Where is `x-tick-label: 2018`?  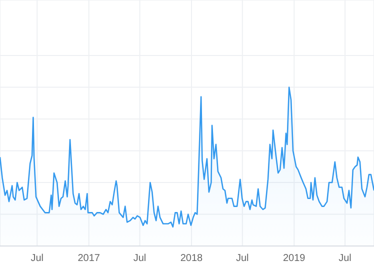 x-tick-label: 2018 is located at coordinates (192, 258).